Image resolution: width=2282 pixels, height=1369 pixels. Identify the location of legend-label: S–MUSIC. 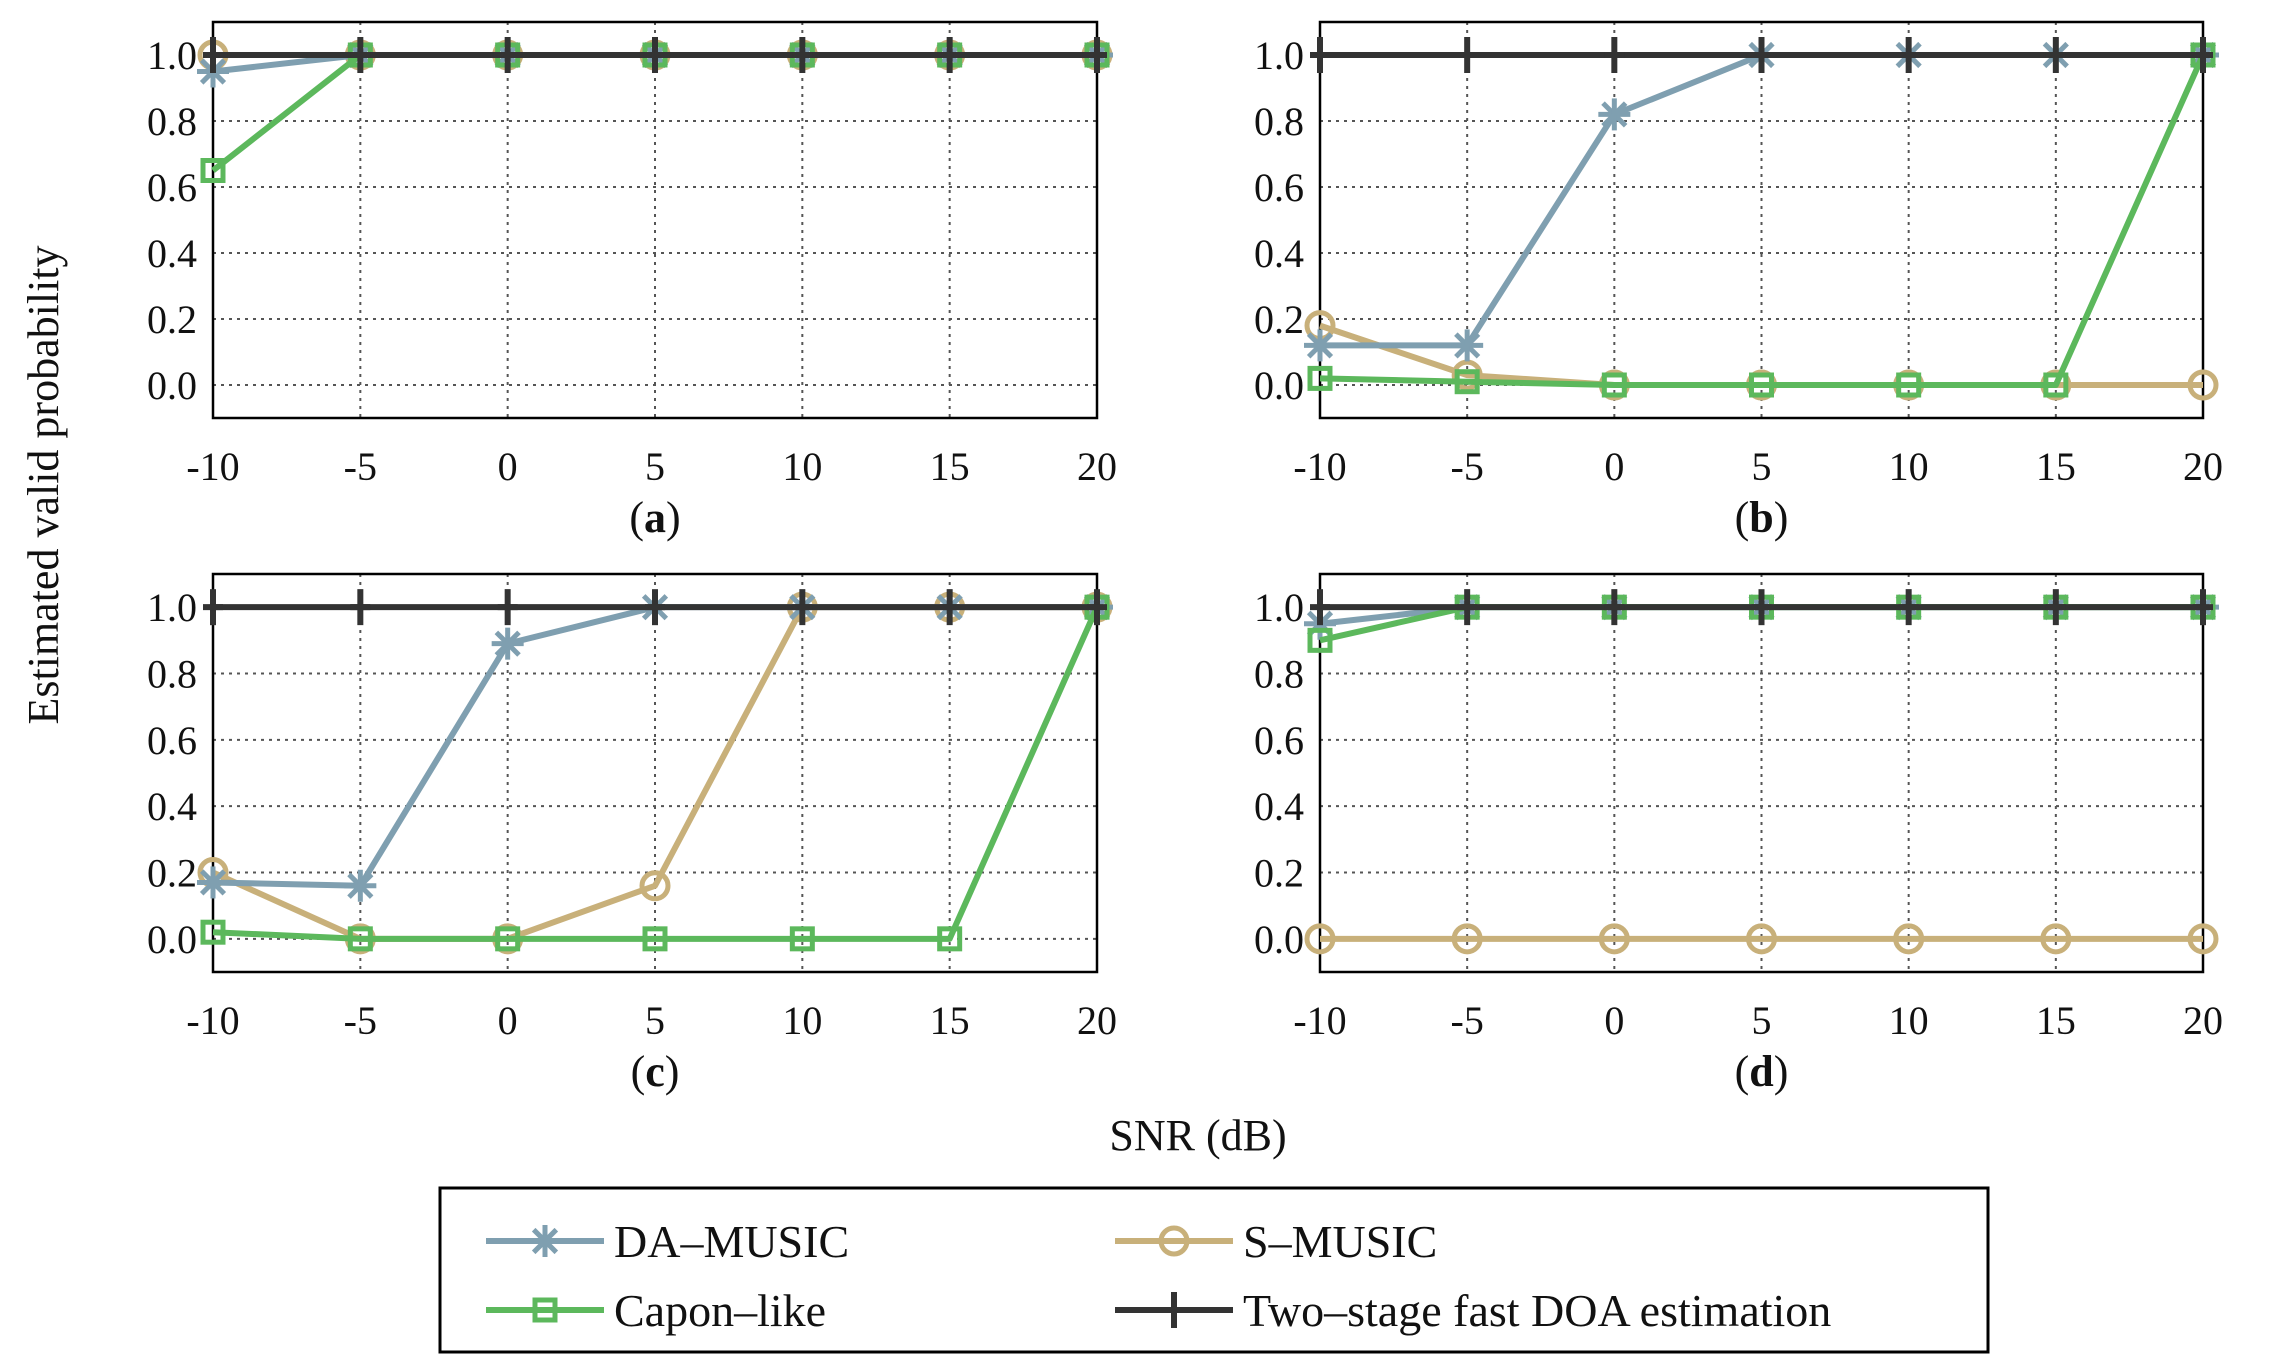
(1340, 1241).